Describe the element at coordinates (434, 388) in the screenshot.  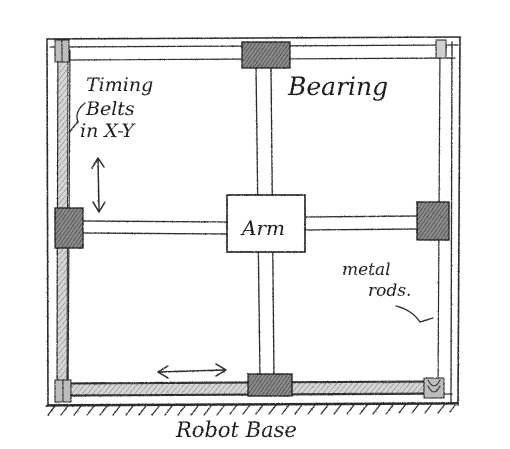
I see `corner-pulley-bottom-right` at that location.